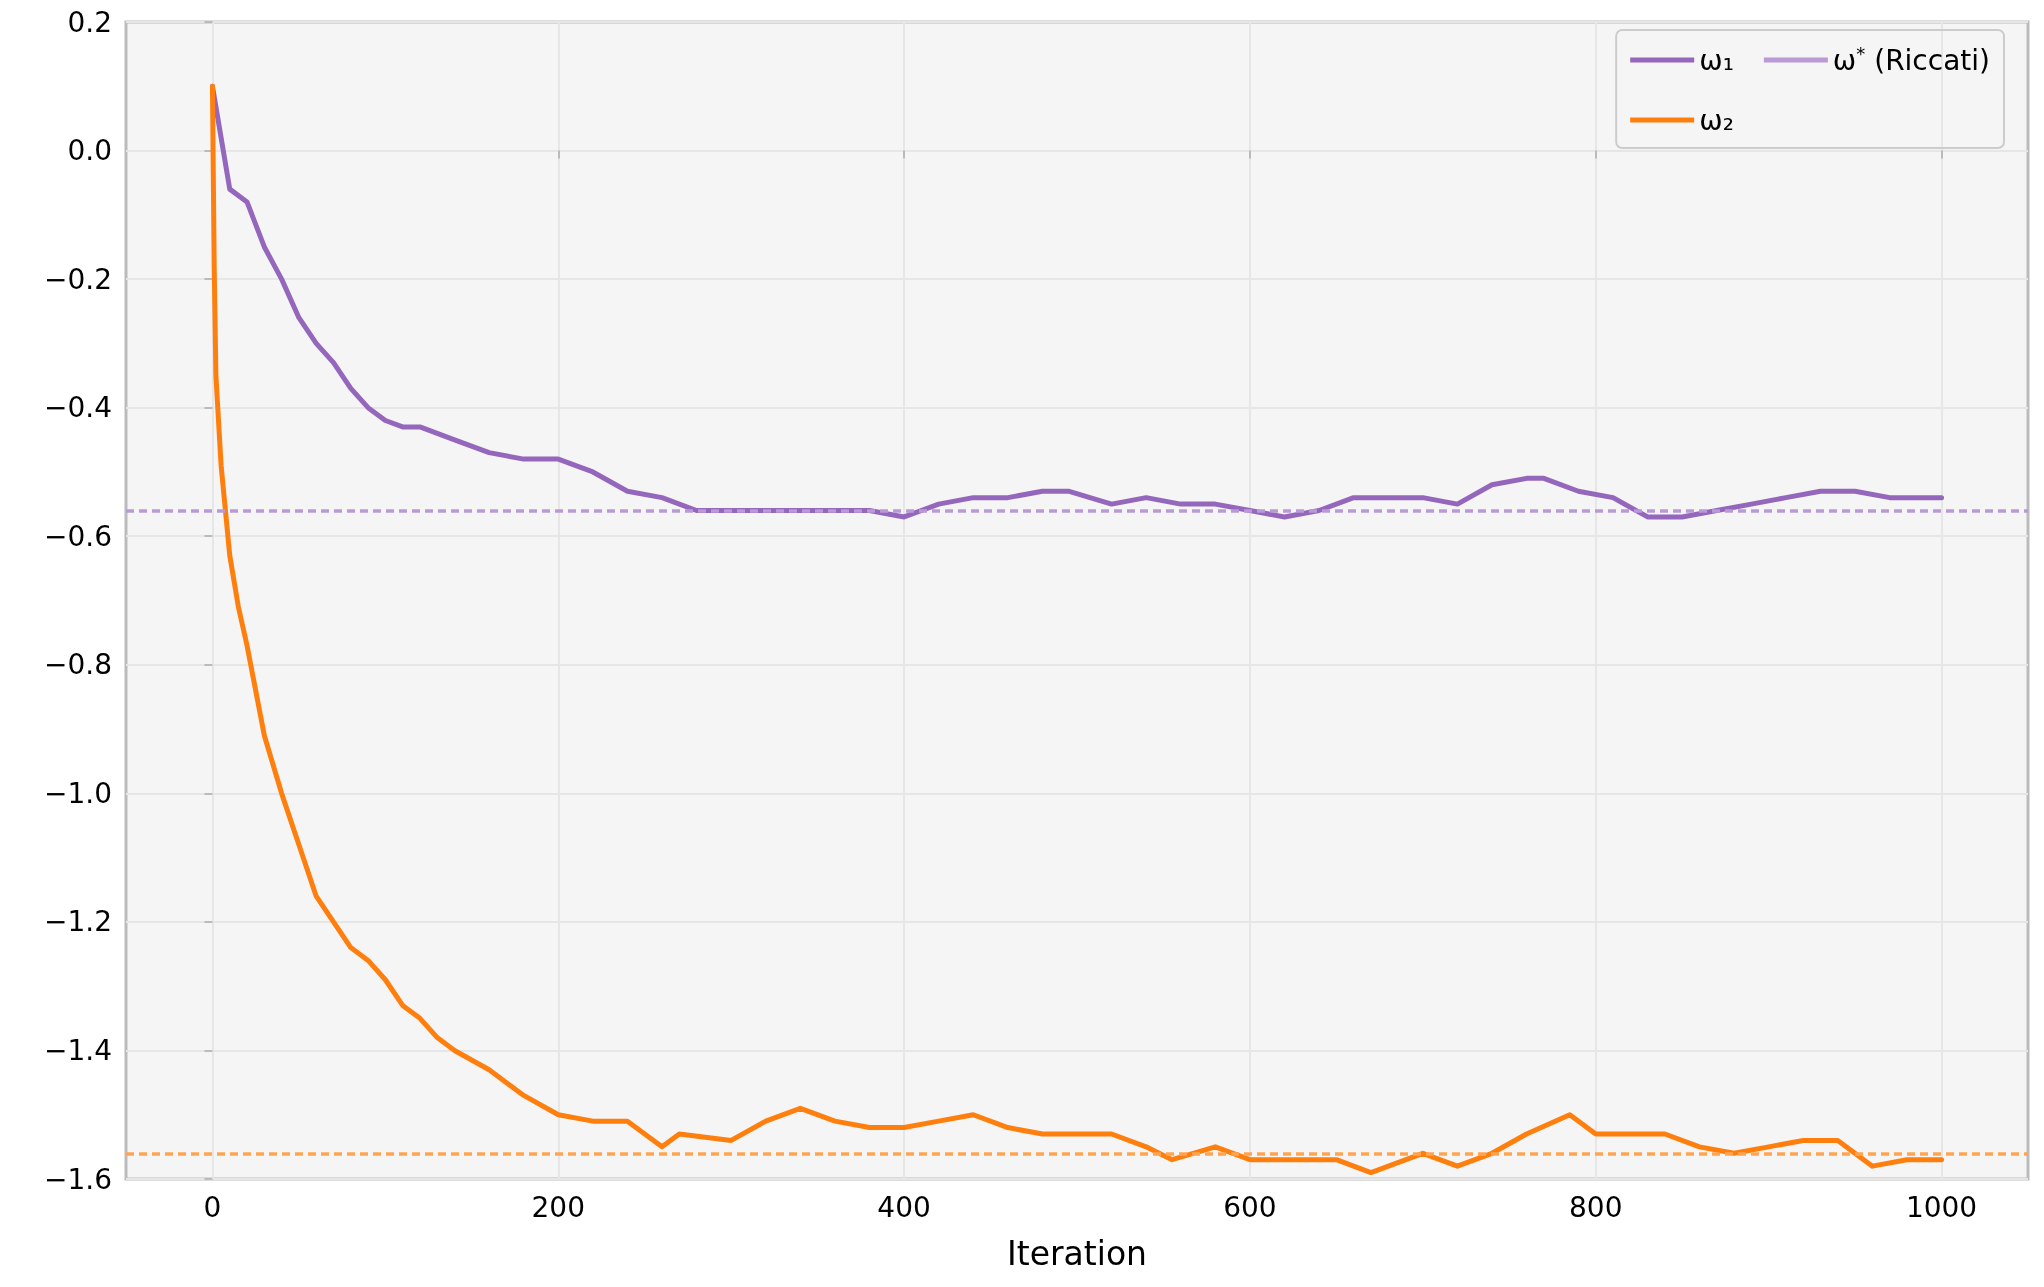  I want to click on y-tick-label: −0.8, so click(78, 665).